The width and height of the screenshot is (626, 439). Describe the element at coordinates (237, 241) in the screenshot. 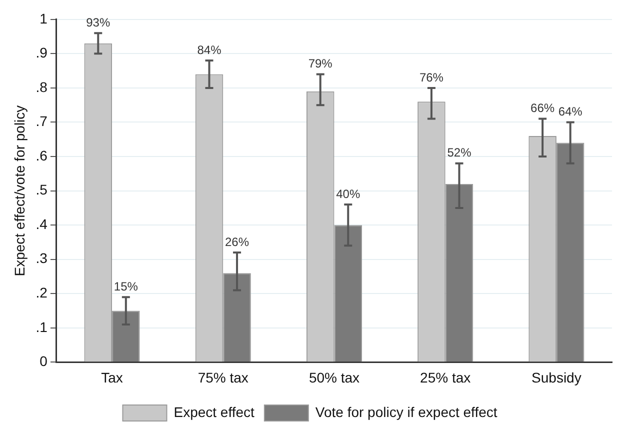

I see `data-label: 26%` at that location.